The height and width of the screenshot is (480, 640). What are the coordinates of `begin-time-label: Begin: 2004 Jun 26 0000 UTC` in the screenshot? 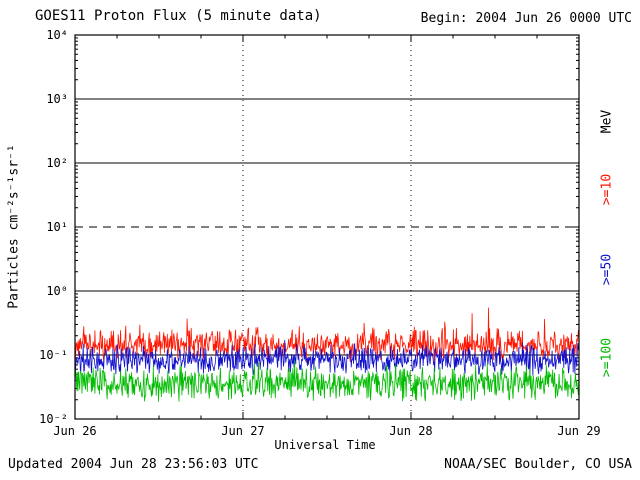 It's located at (526, 18).